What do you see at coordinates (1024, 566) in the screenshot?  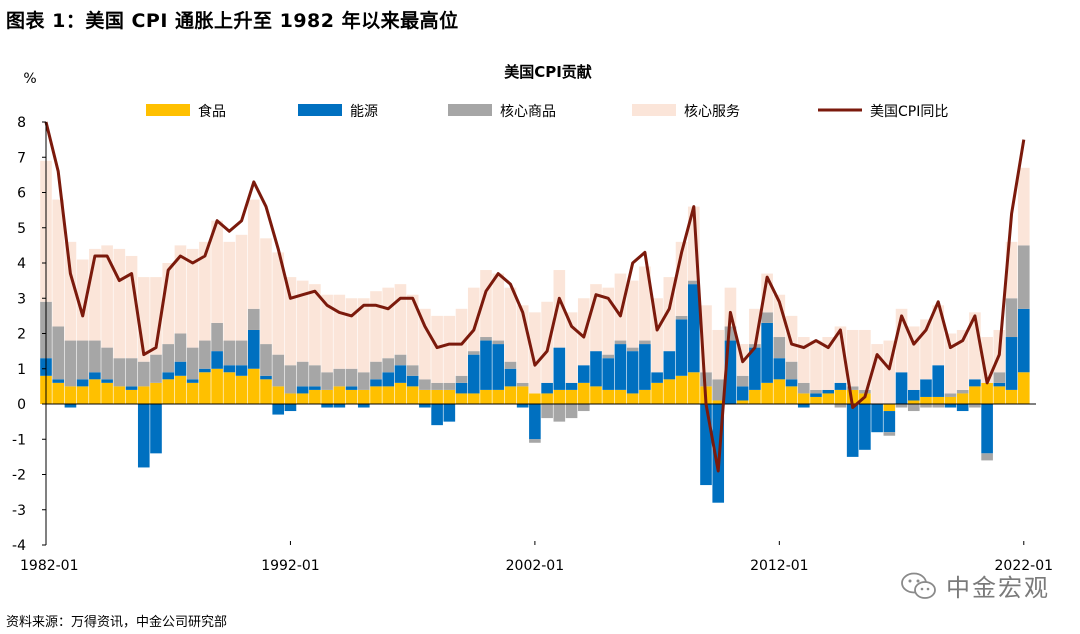 I see `x-tick-label: 2022-01` at bounding box center [1024, 566].